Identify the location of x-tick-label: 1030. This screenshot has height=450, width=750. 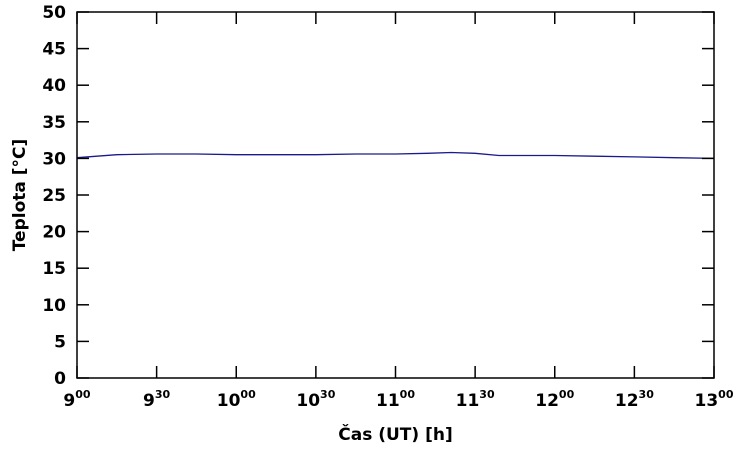
(315, 399).